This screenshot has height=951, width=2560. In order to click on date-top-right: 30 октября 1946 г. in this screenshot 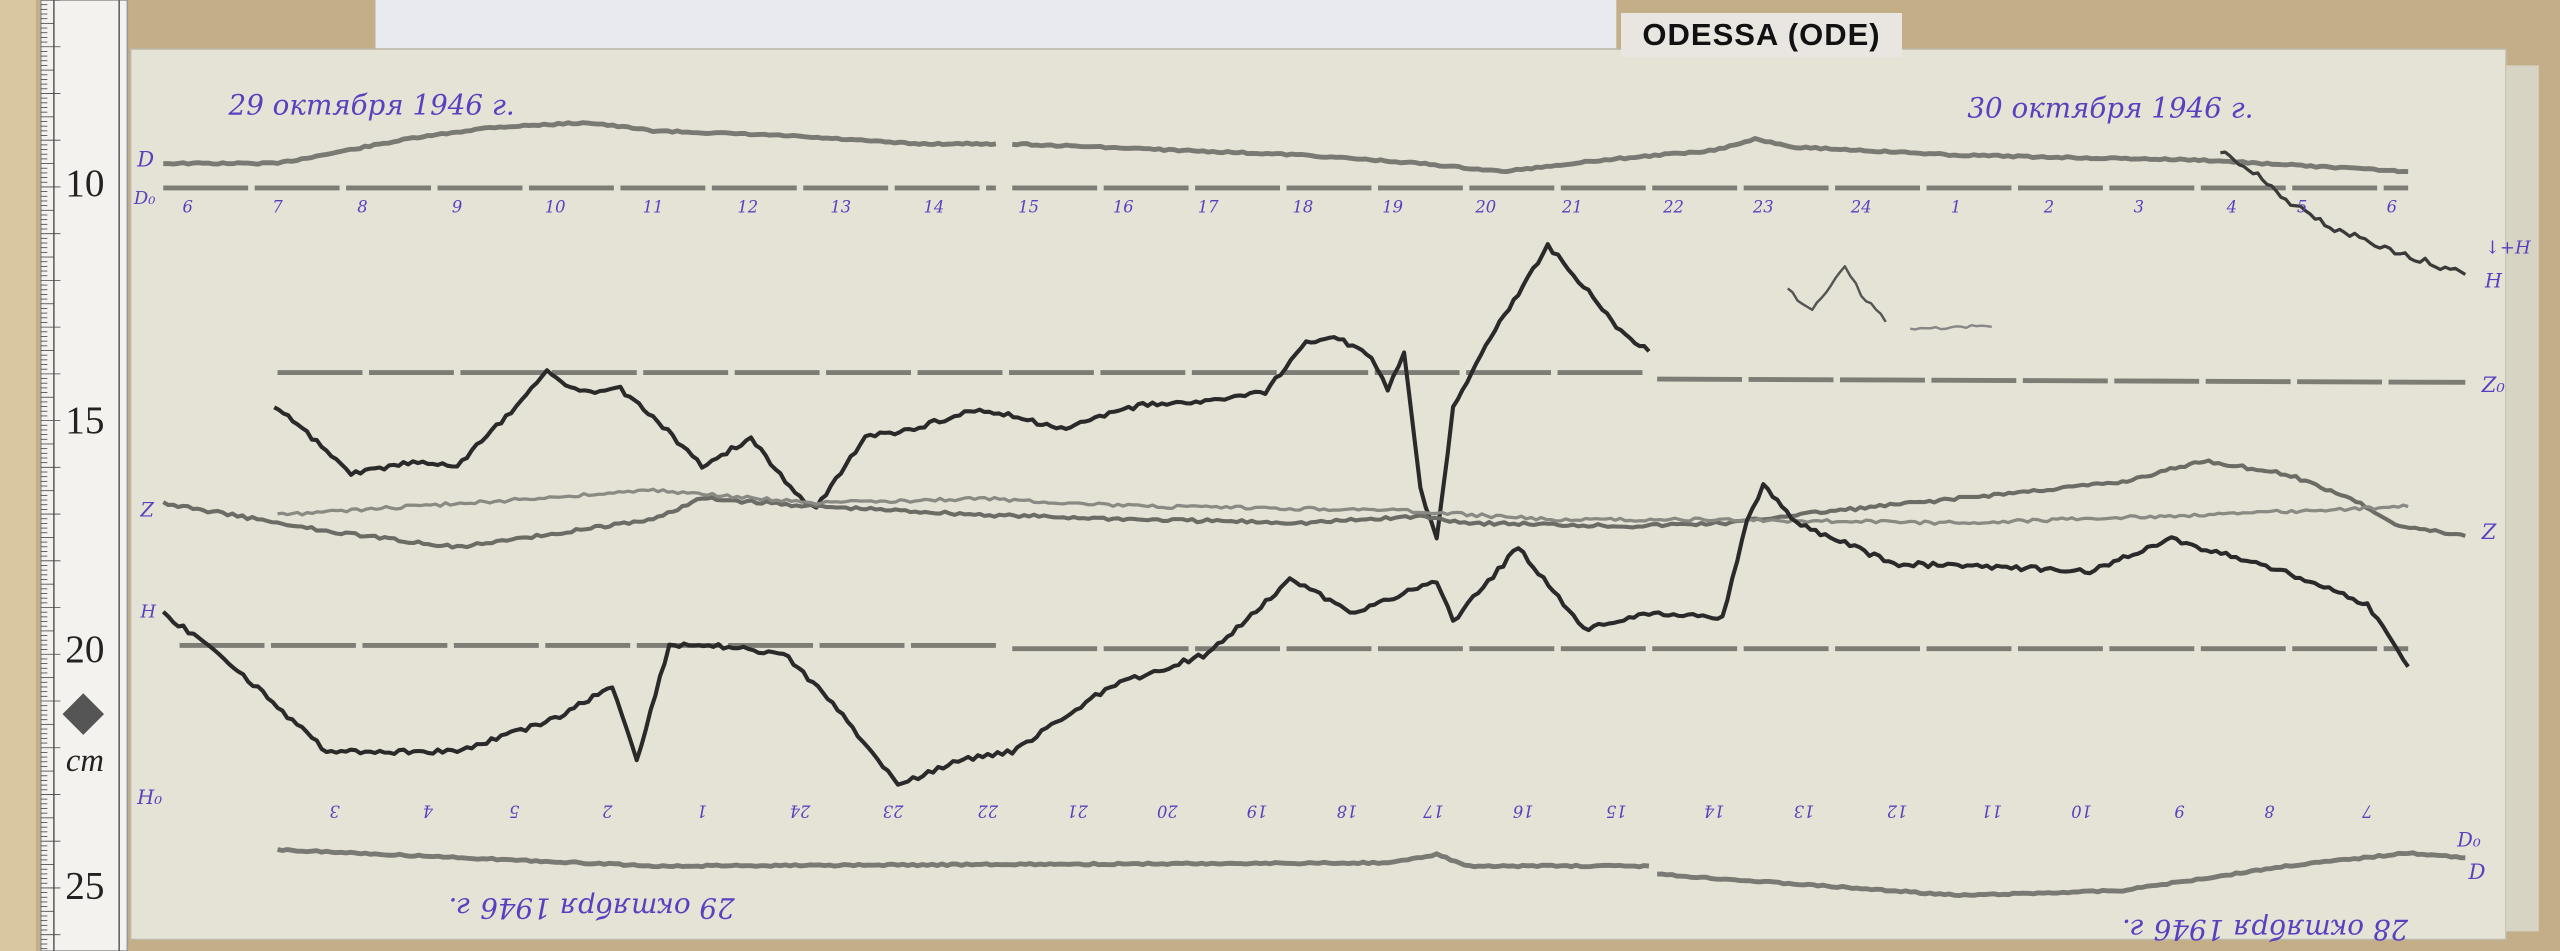, I will do `click(2110, 108)`.